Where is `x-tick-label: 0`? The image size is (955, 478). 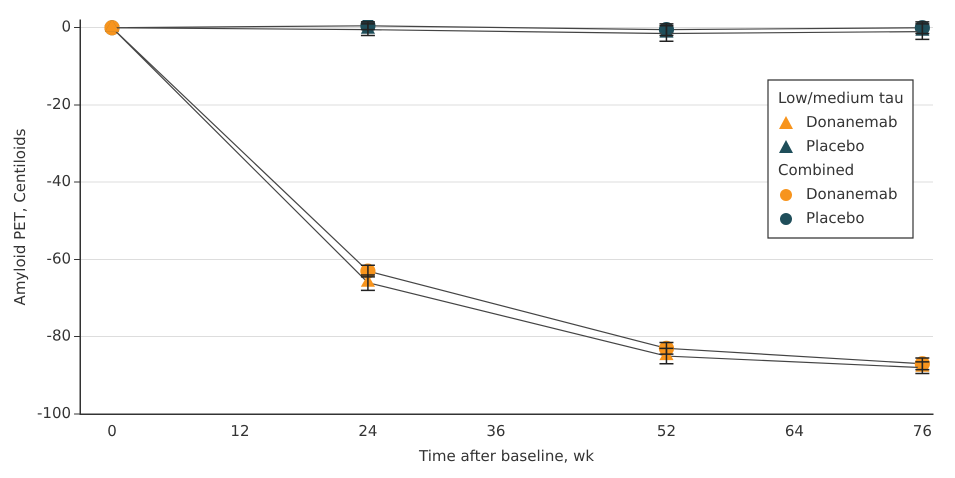
x-tick-label: 0 is located at coordinates (112, 431).